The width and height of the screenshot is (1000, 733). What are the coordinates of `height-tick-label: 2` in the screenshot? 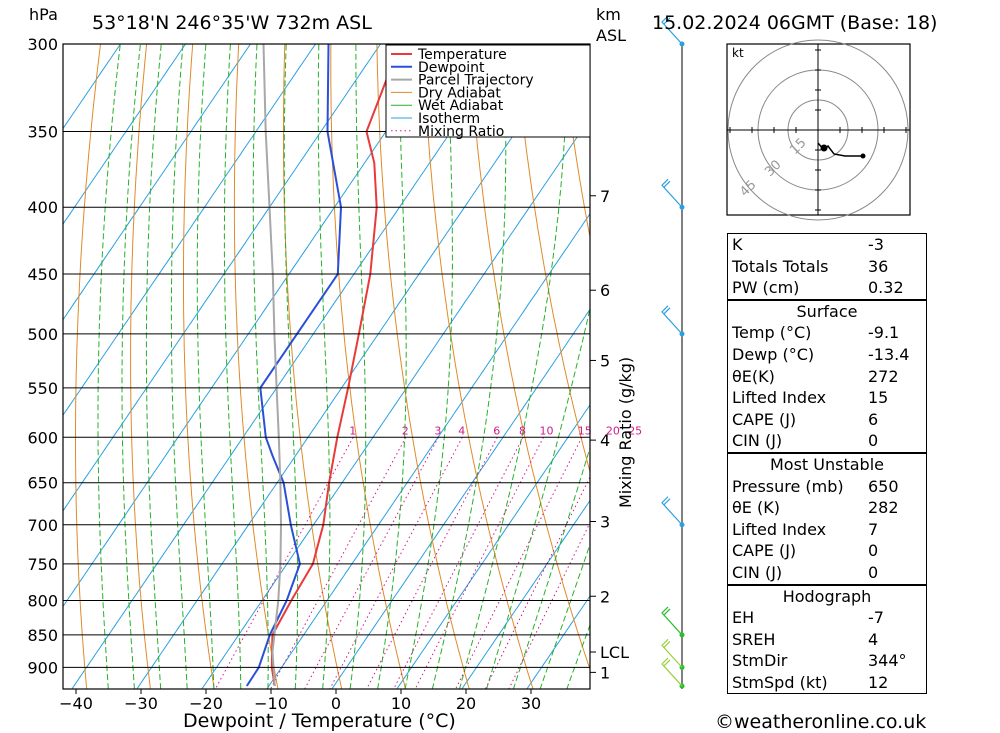 It's located at (605, 596).